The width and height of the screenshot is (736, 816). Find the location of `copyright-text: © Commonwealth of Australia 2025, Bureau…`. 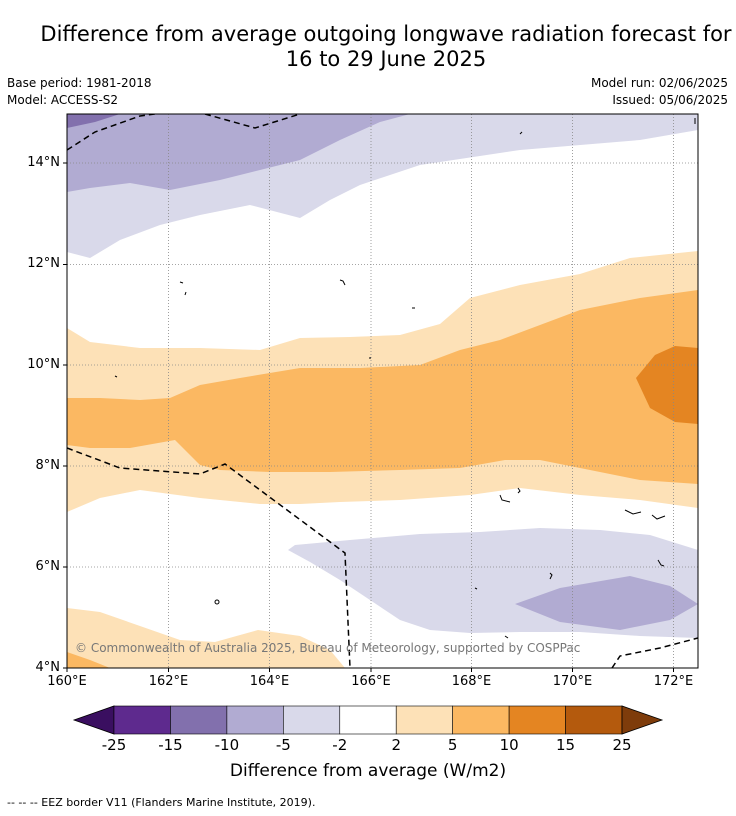

copyright-text: © Commonwealth of Australia 2025, Bureau… is located at coordinates (328, 648).